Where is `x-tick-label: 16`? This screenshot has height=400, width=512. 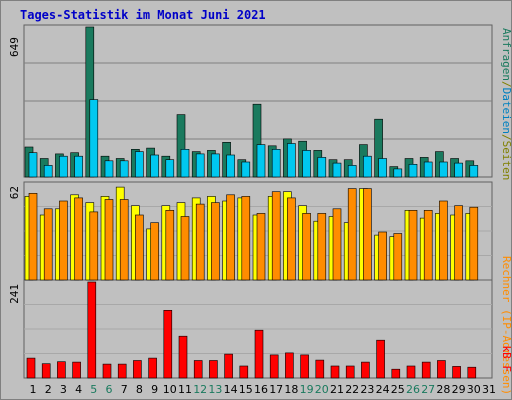
x-tick-label: 16 is located at coordinates (261, 389).